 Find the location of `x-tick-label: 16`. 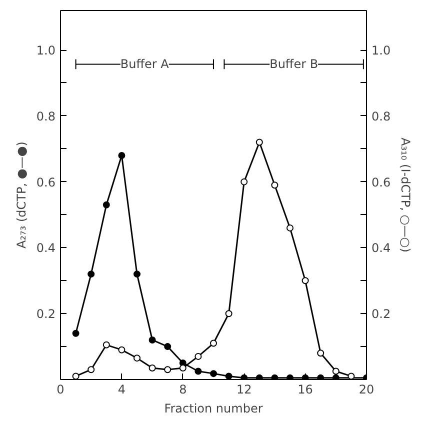

x-tick-label: 16 is located at coordinates (305, 389).